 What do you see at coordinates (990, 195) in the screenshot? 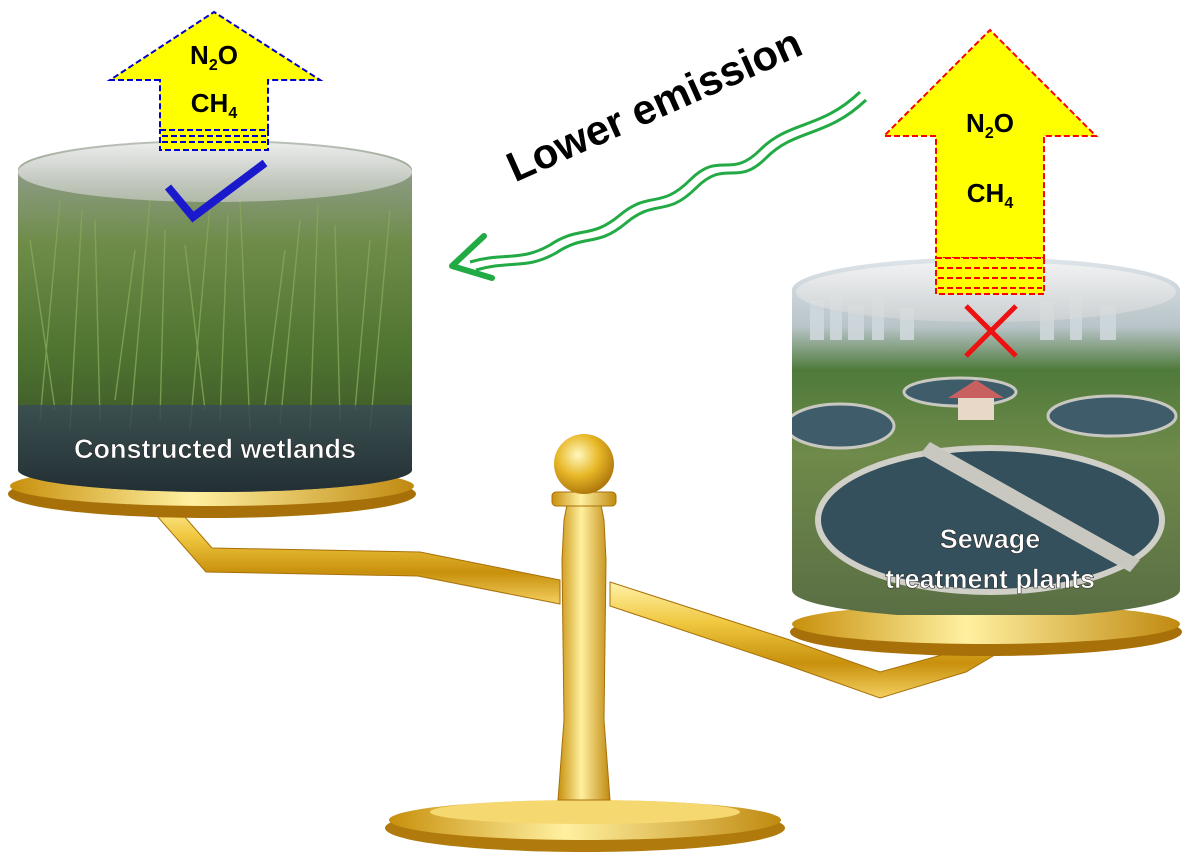
I see `sewage-gas-ch4: CH4` at bounding box center [990, 195].